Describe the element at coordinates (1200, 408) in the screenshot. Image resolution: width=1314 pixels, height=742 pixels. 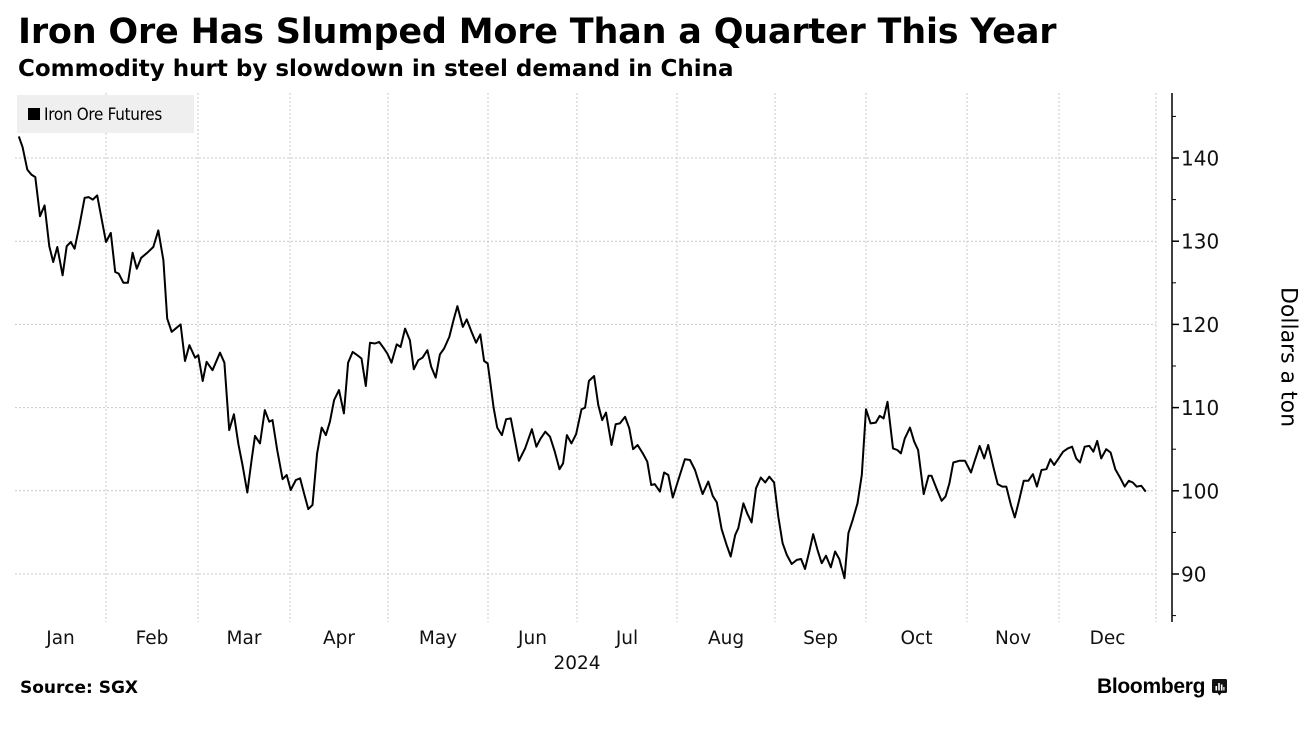
I see `y-tick-label: 110` at that location.